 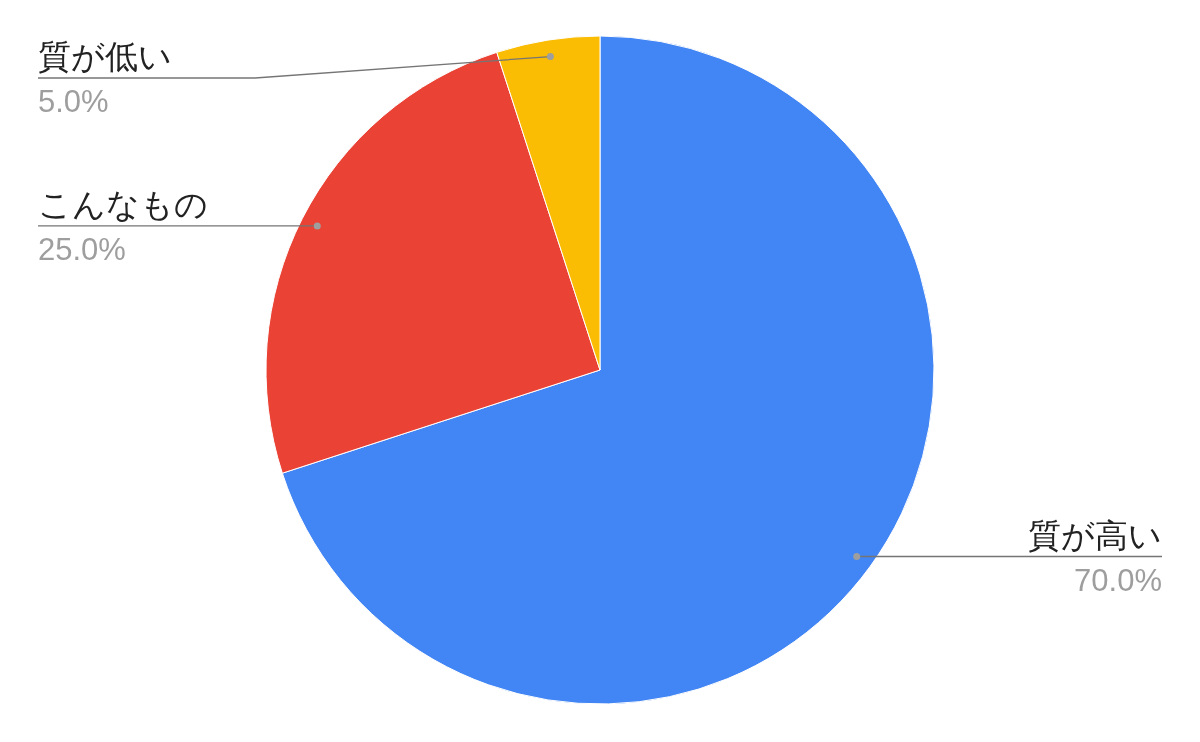 What do you see at coordinates (105, 56) in the screenshot?
I see `slice-label: 質が低い` at bounding box center [105, 56].